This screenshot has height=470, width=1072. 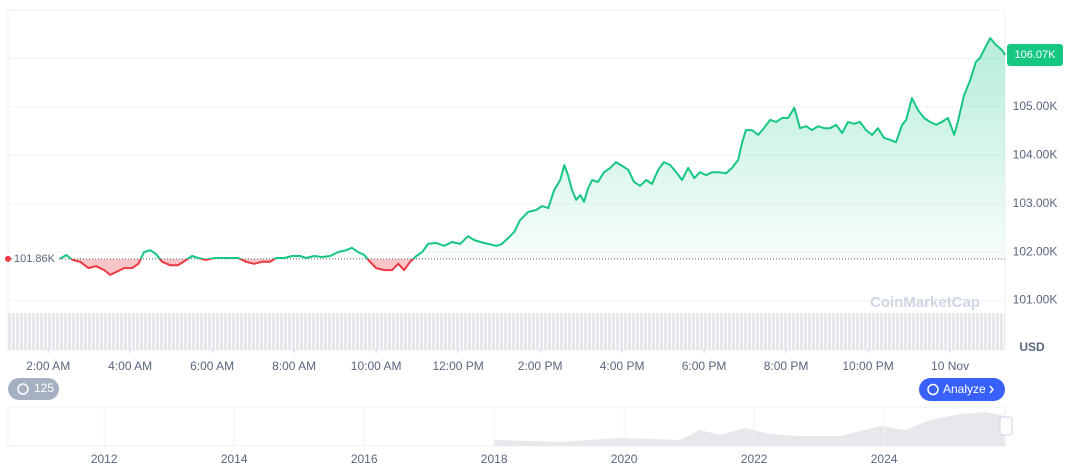 I want to click on navigator-tick-label: 2012, so click(x=104, y=459).